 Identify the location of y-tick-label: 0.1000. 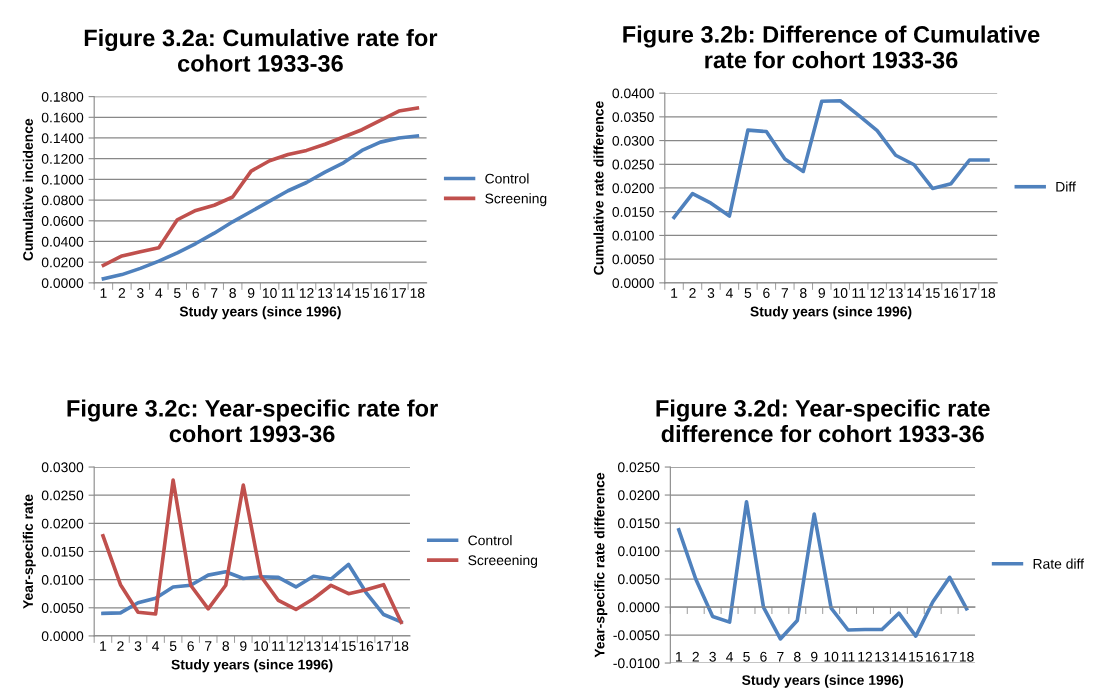
(62, 179).